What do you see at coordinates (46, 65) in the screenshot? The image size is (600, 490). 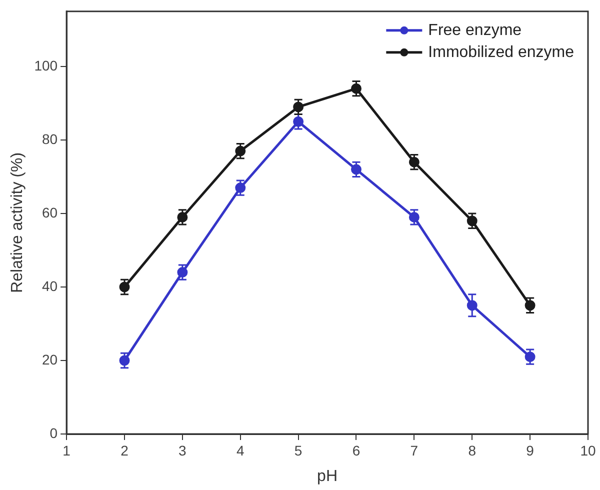 I see `y-tick-label: 100` at bounding box center [46, 65].